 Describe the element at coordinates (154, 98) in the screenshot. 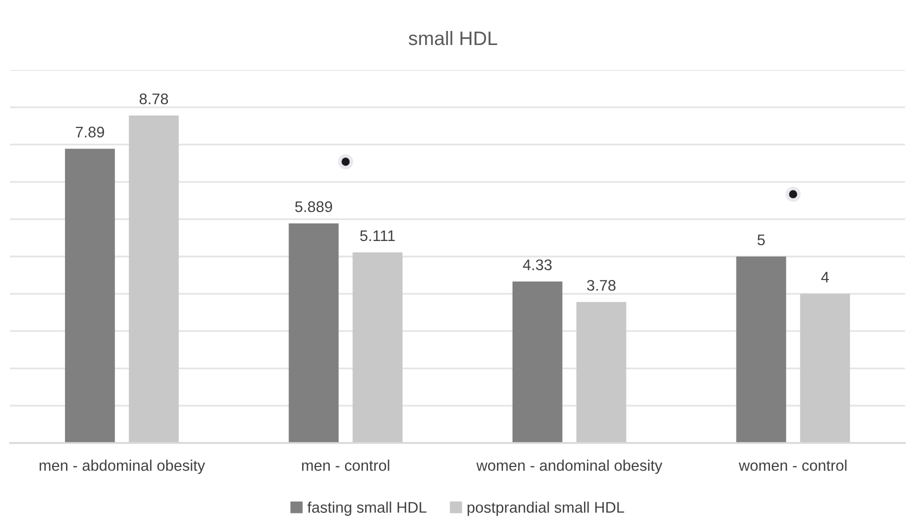

I see `data-label: 8.78` at that location.